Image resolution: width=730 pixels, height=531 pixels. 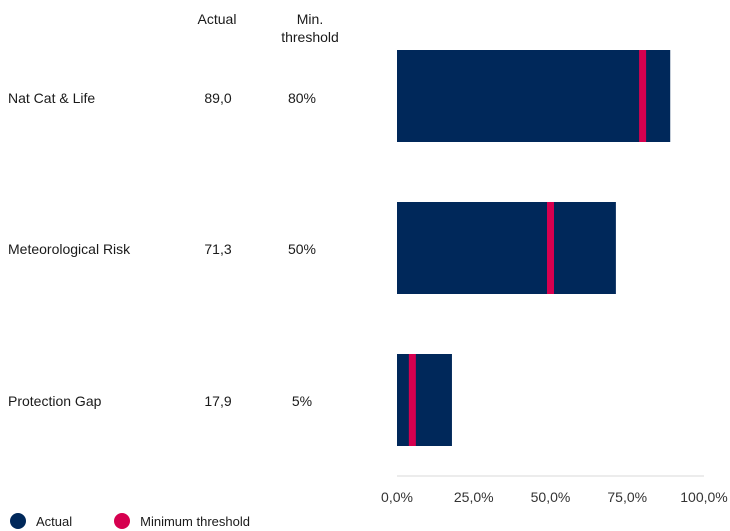 I want to click on legend-item-actual: Actual, so click(x=41, y=521).